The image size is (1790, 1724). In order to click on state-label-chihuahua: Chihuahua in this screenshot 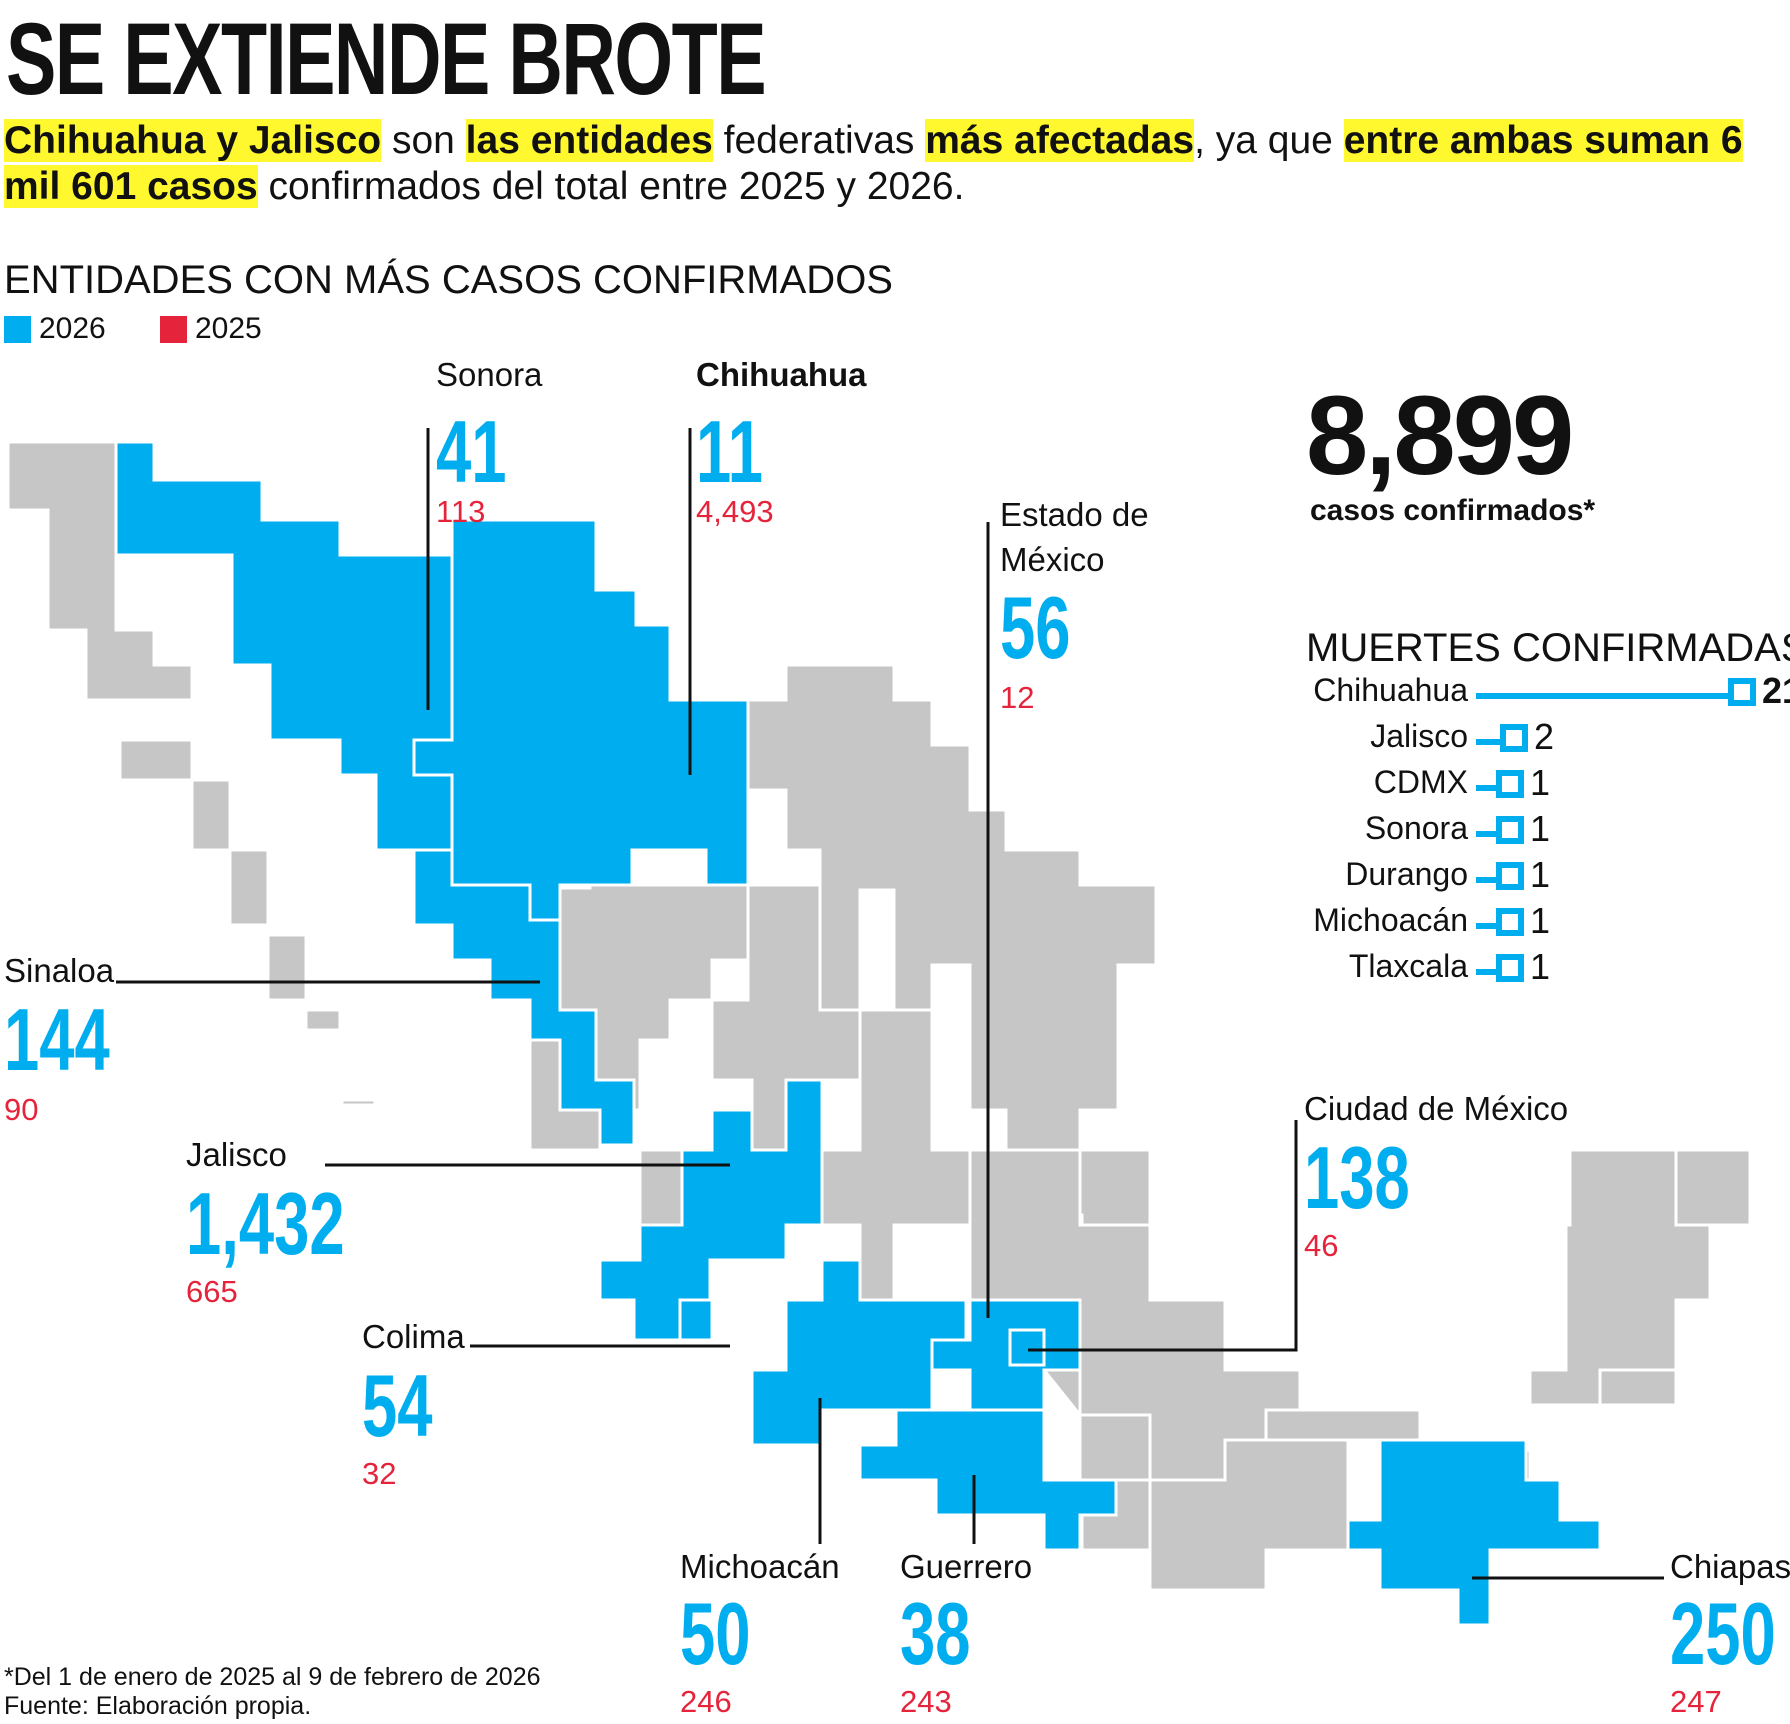, I will do `click(781, 374)`.